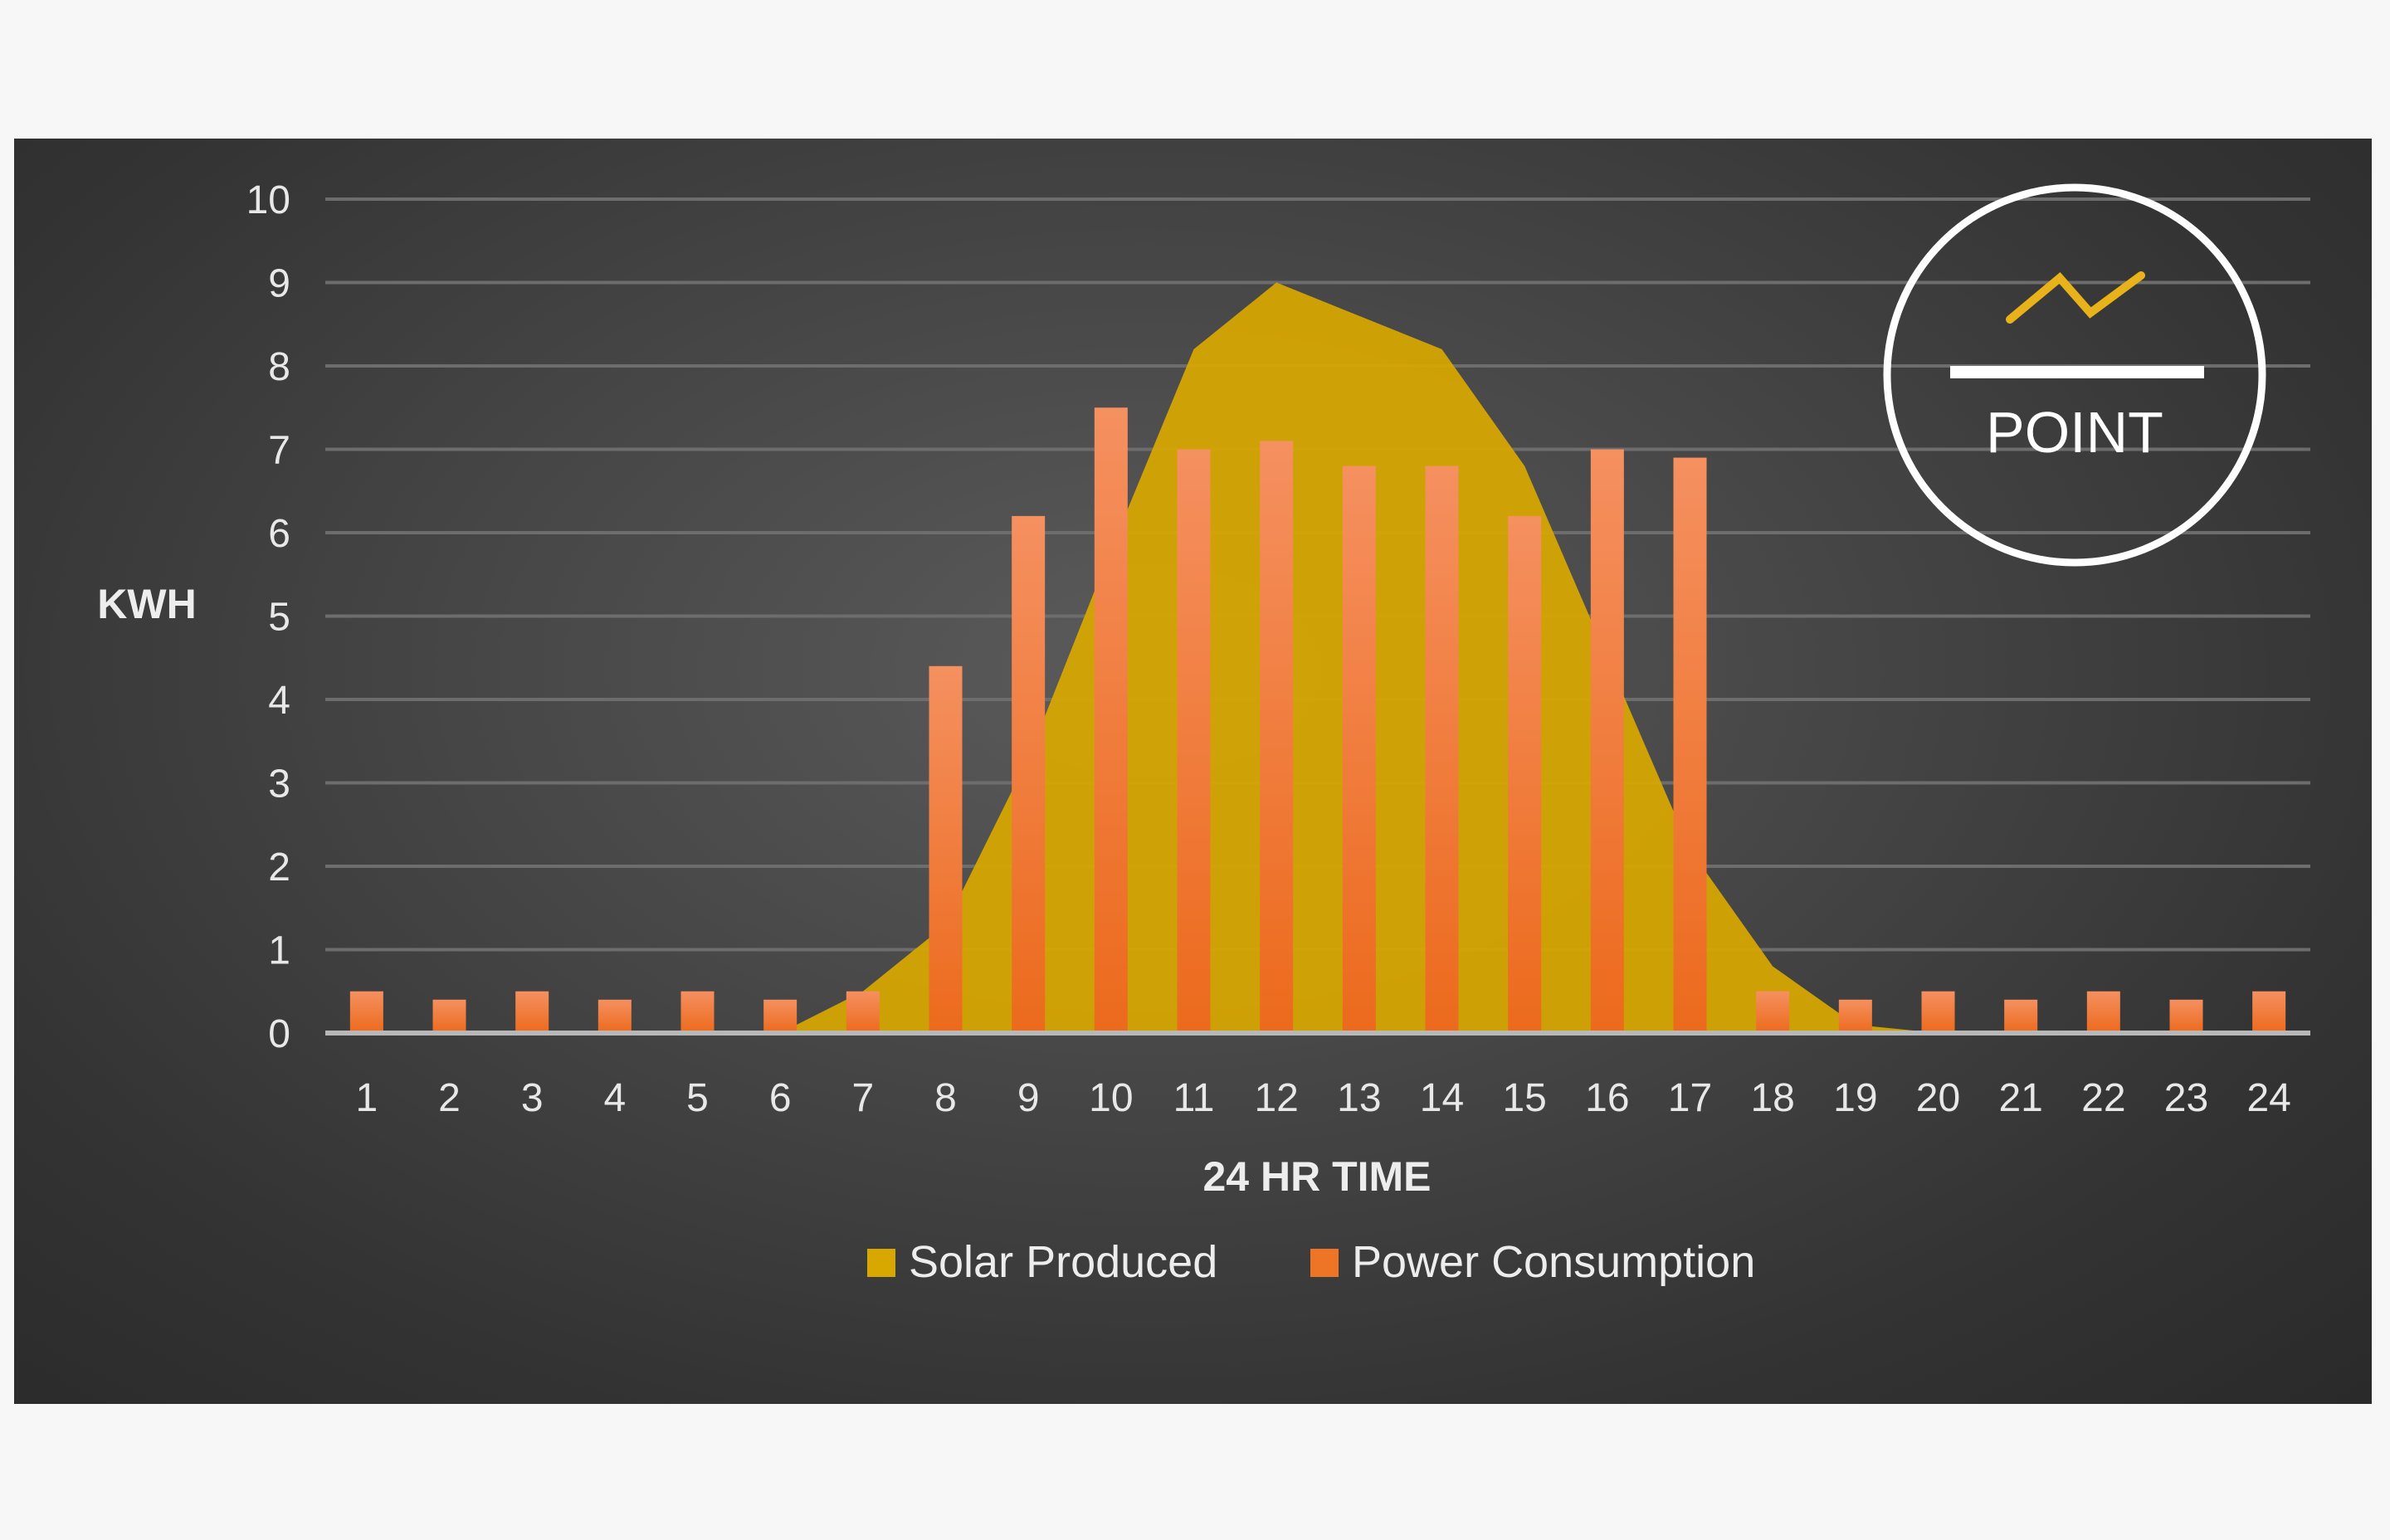  Describe the element at coordinates (1063, 1262) in the screenshot. I see `legend-label-solar-produced: Solar Produced` at that location.